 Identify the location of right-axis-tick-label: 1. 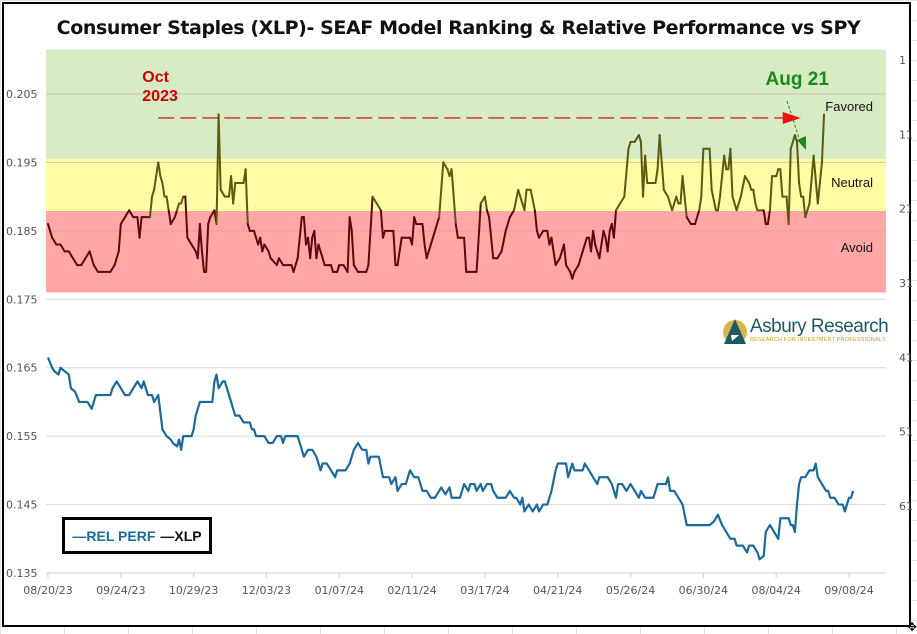
(902, 60).